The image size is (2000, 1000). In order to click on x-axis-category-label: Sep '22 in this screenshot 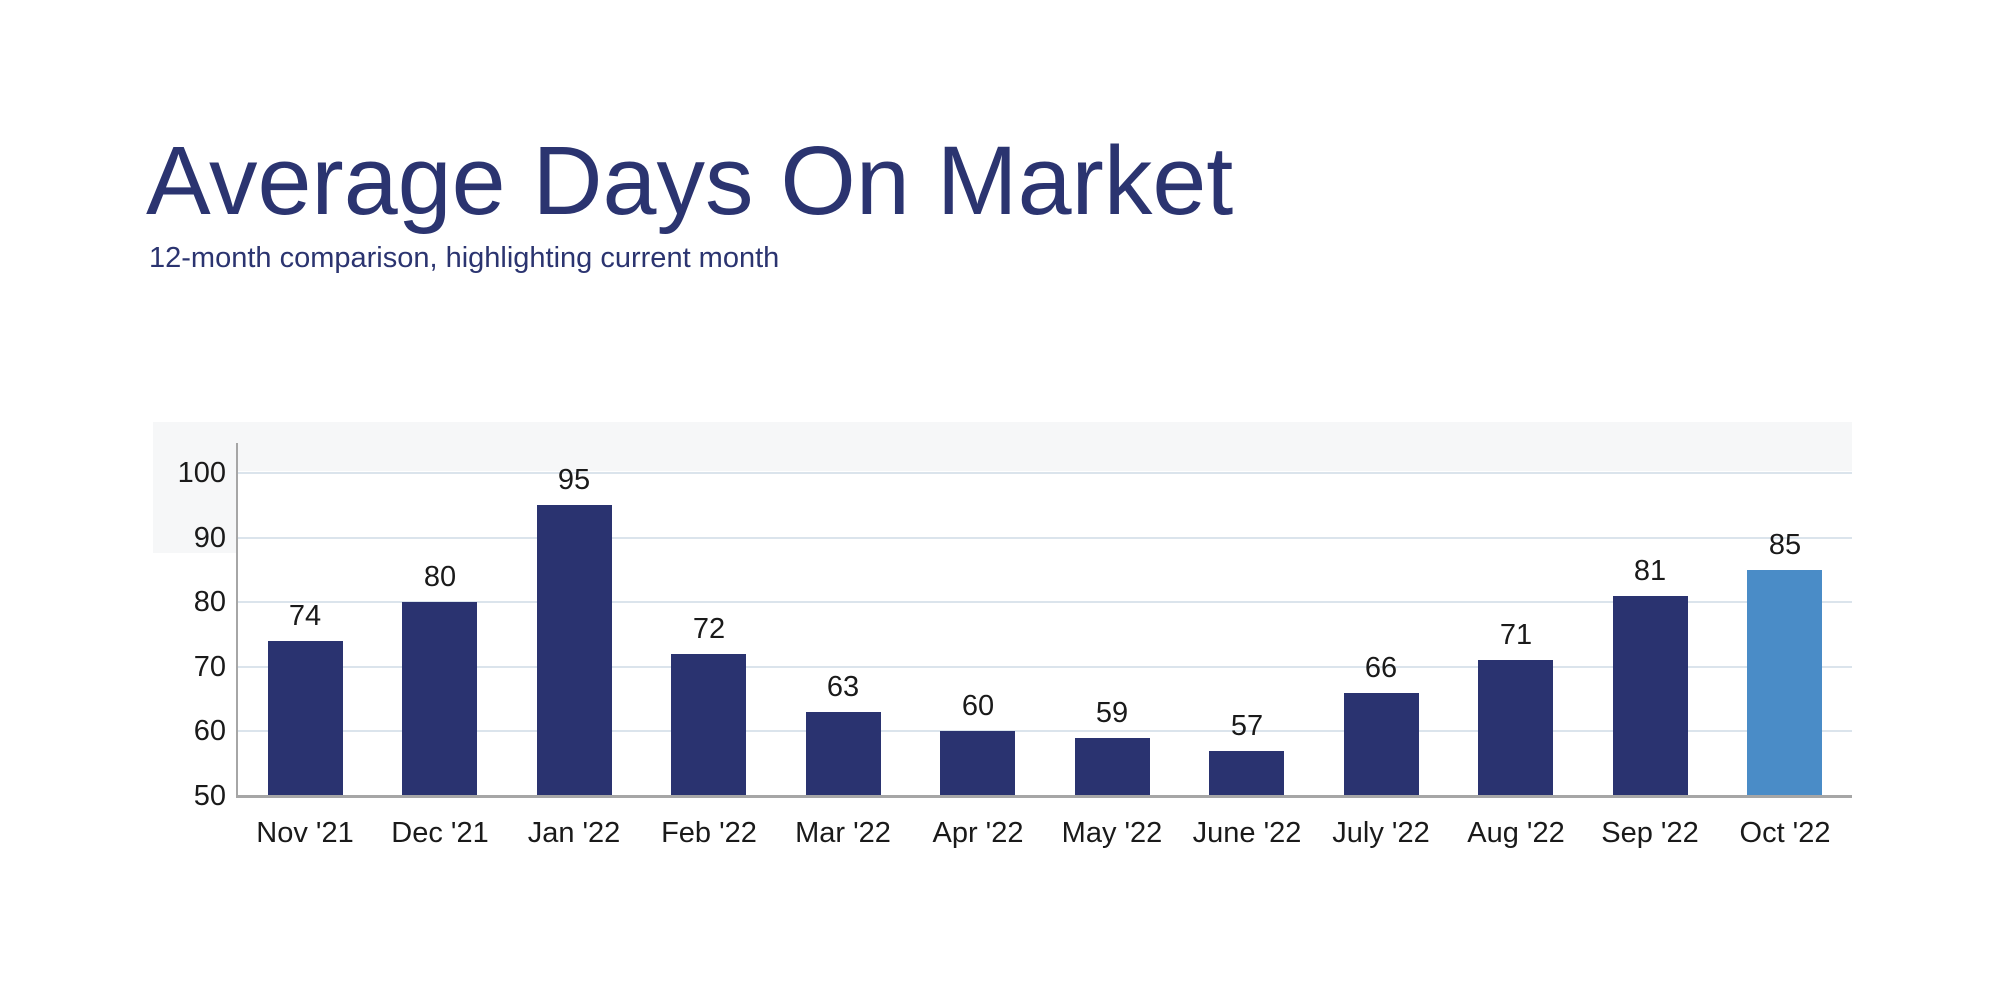, I will do `click(1650, 833)`.